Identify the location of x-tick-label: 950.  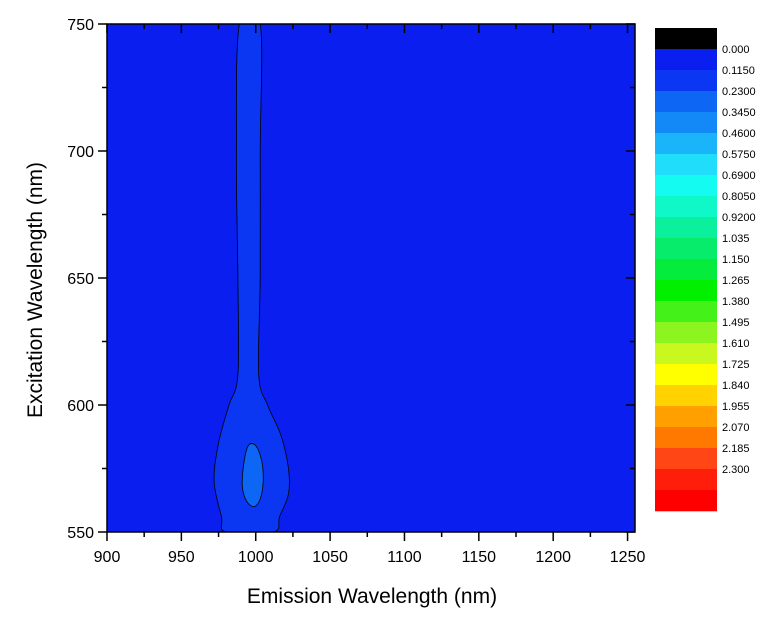
(181, 557).